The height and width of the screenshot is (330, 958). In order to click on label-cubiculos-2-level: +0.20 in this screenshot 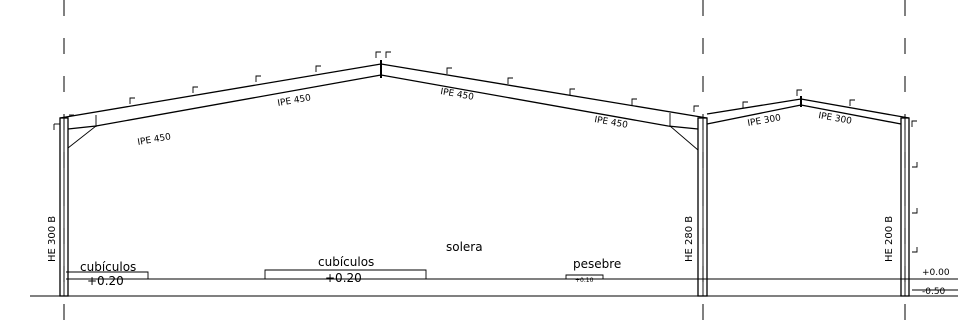, I will do `click(343, 278)`.